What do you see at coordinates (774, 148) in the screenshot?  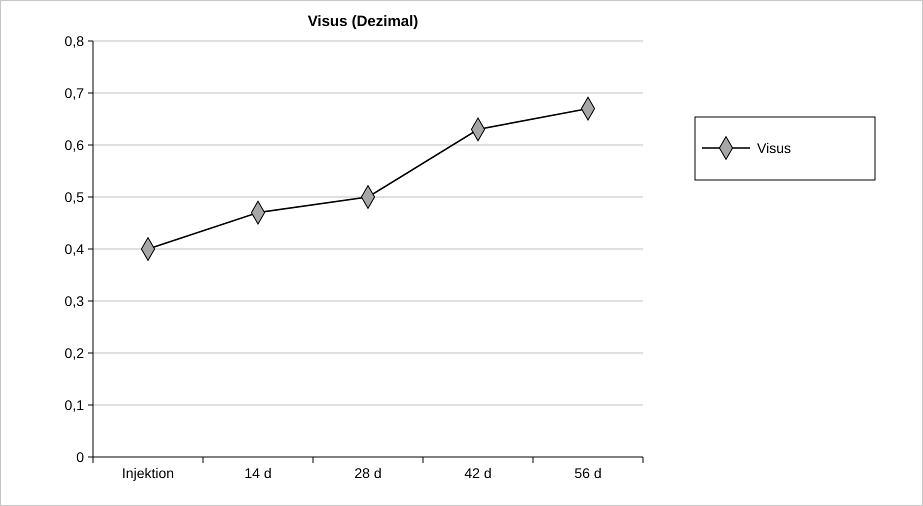 I see `legend-label: Visus` at bounding box center [774, 148].